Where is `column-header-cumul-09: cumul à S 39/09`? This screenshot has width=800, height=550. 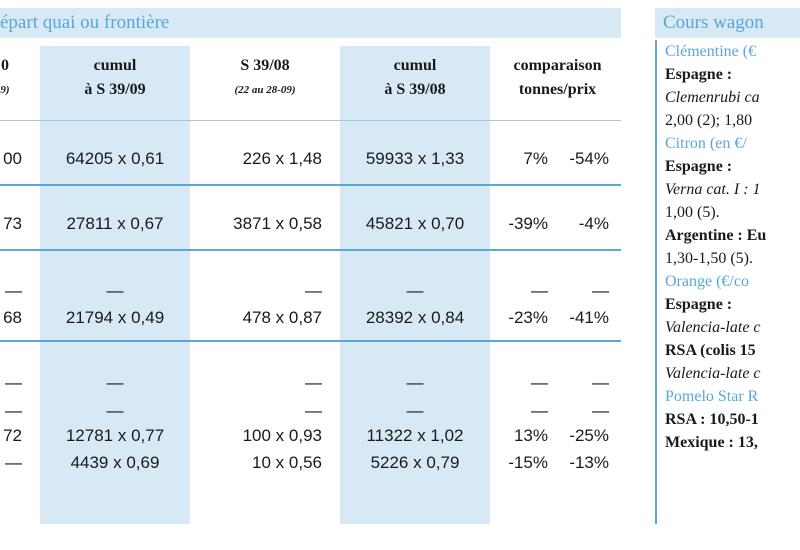 column-header-cumul-09: cumul à S 39/09 is located at coordinates (115, 77).